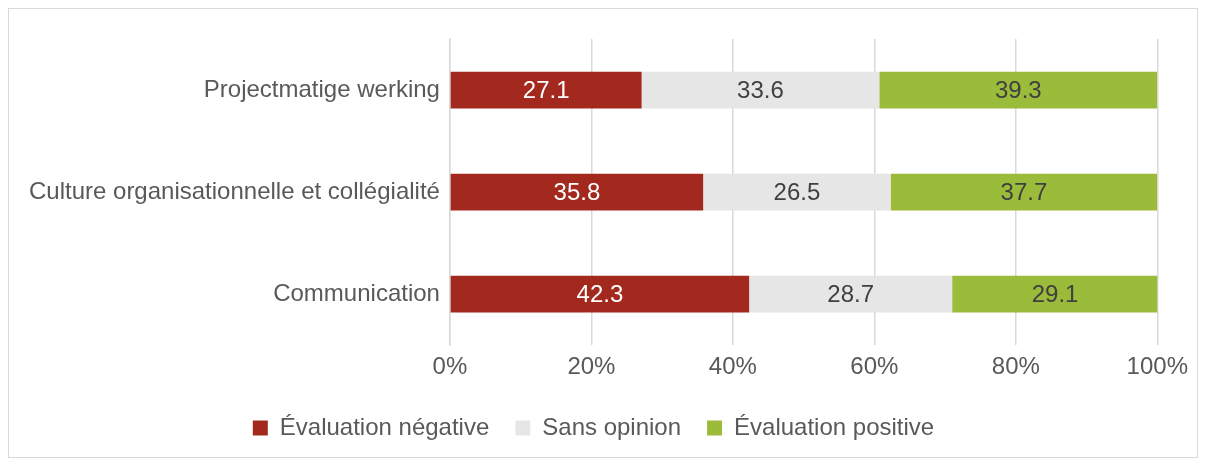  I want to click on legend-label: Sans opinion, so click(612, 426).